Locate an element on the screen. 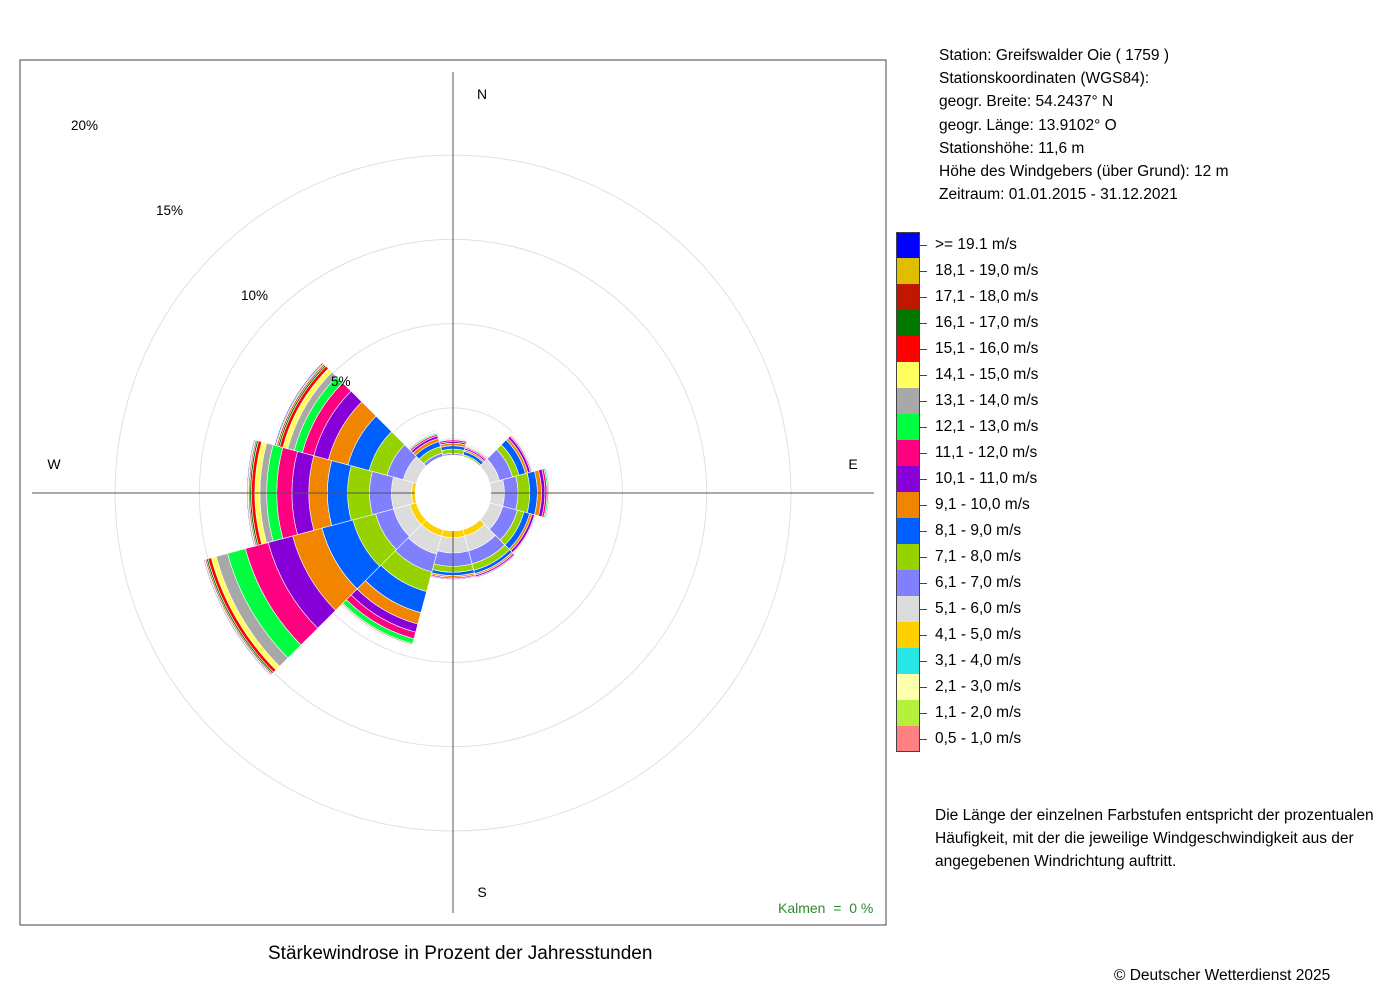 The width and height of the screenshot is (1400, 1000). legend-label: 18,1 - 19,0 m/s is located at coordinates (987, 270).